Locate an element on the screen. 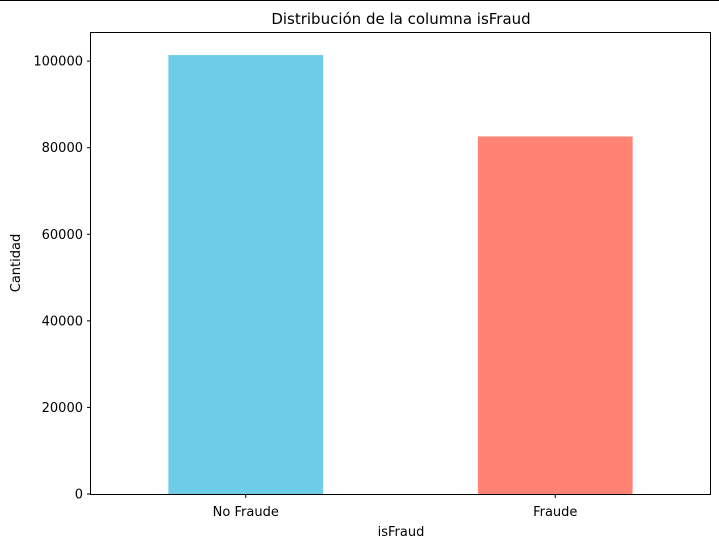  bar-fraude is located at coordinates (555, 315).